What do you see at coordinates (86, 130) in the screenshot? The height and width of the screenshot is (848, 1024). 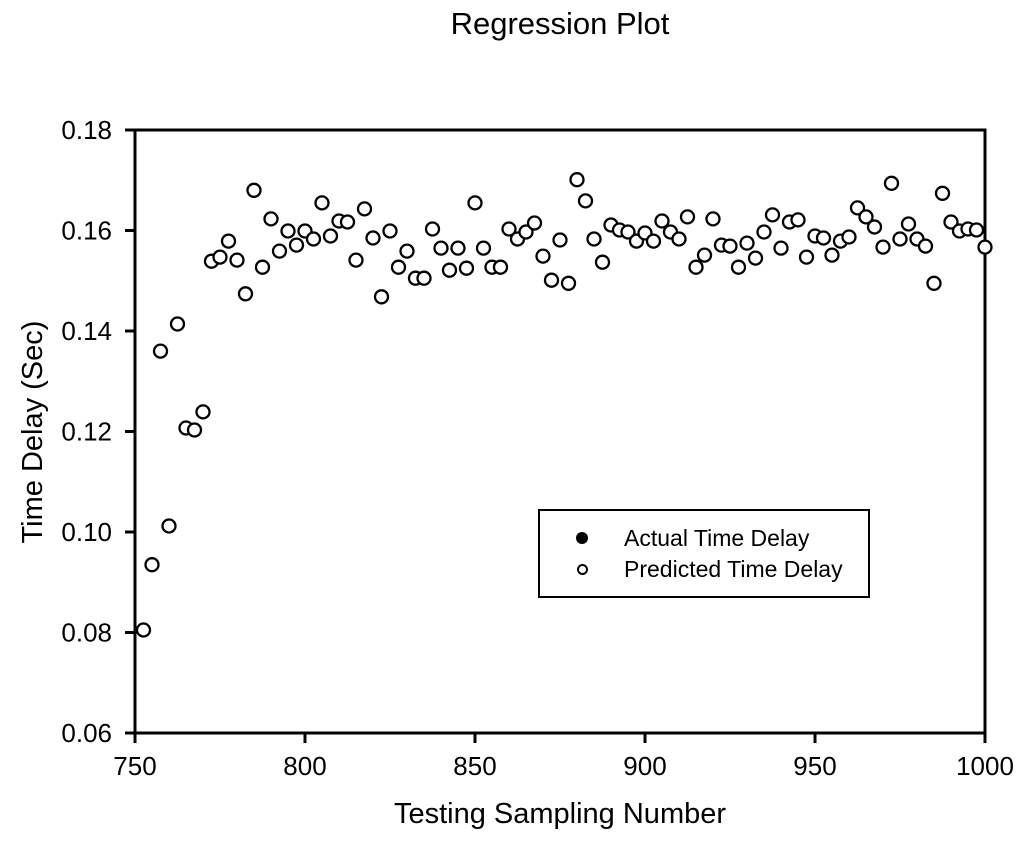 I see `y-tick-label: 0.18` at bounding box center [86, 130].